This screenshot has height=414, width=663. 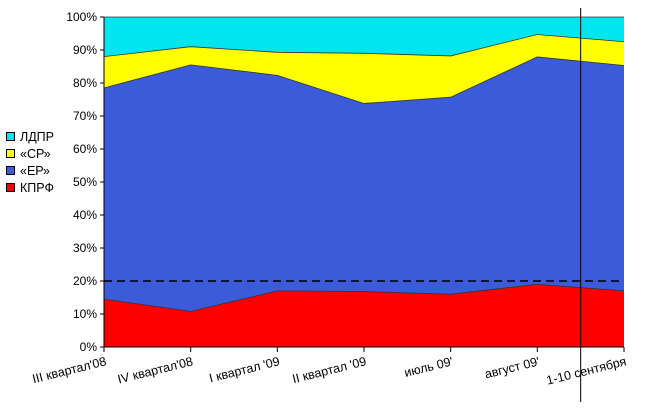 What do you see at coordinates (37, 136) in the screenshot?
I see `legend-label: ЛДПР` at bounding box center [37, 136].